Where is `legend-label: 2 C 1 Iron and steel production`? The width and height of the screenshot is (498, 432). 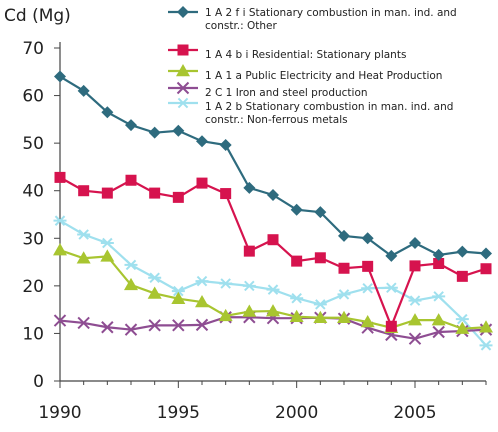 legend-label: 2 C 1 Iron and steel production is located at coordinates (286, 93).